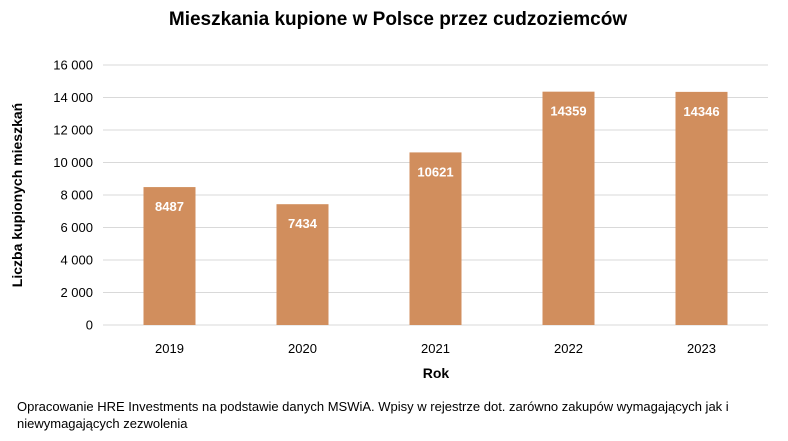 The height and width of the screenshot is (441, 788). I want to click on data-label: 8487, so click(169, 206).